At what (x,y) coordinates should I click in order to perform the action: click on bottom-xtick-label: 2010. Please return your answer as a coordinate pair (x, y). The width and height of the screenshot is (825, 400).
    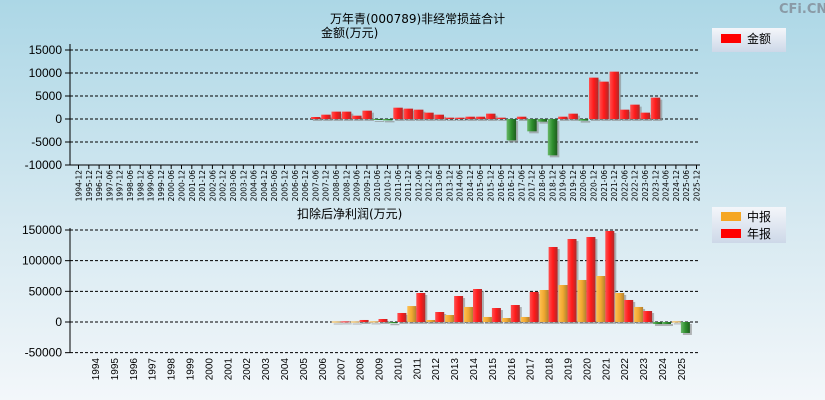
    Looking at the image, I should click on (398, 369).